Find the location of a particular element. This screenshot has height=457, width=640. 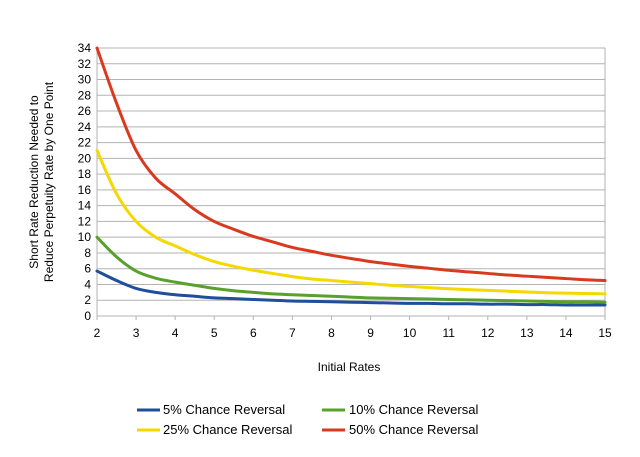

y-tick-label-18: 18 is located at coordinates (85, 174).